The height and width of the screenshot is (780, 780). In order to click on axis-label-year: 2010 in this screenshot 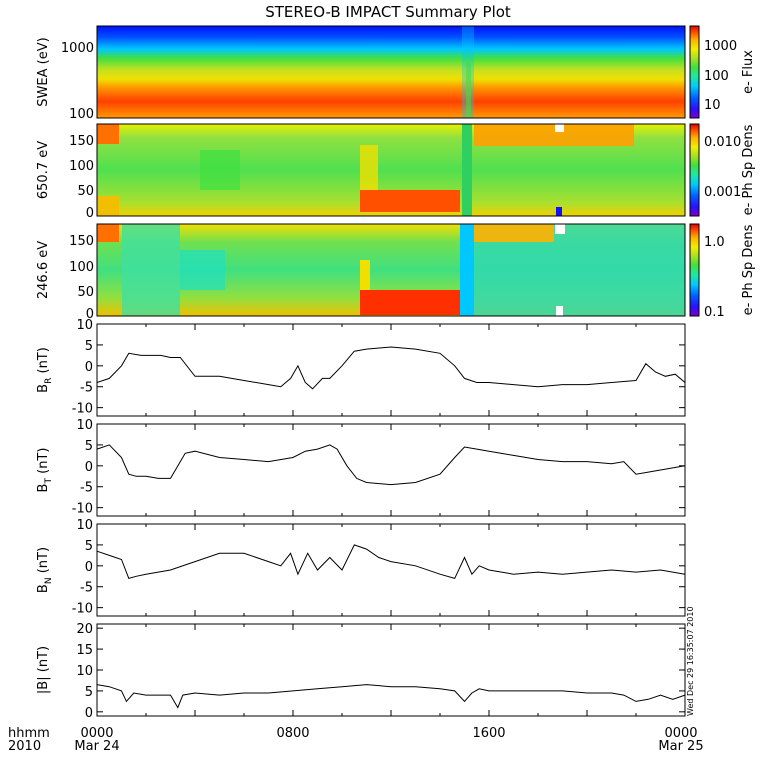, I will do `click(24, 746)`.